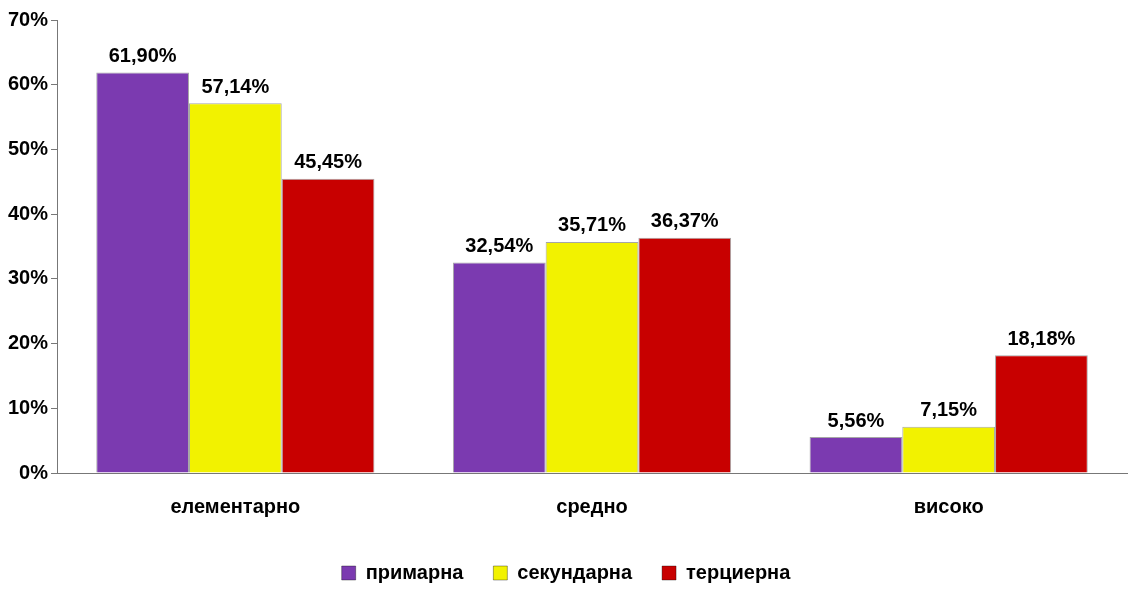 The width and height of the screenshot is (1142, 598). Describe the element at coordinates (1041, 337) in the screenshot. I see `data-label: 18,18%` at that location.